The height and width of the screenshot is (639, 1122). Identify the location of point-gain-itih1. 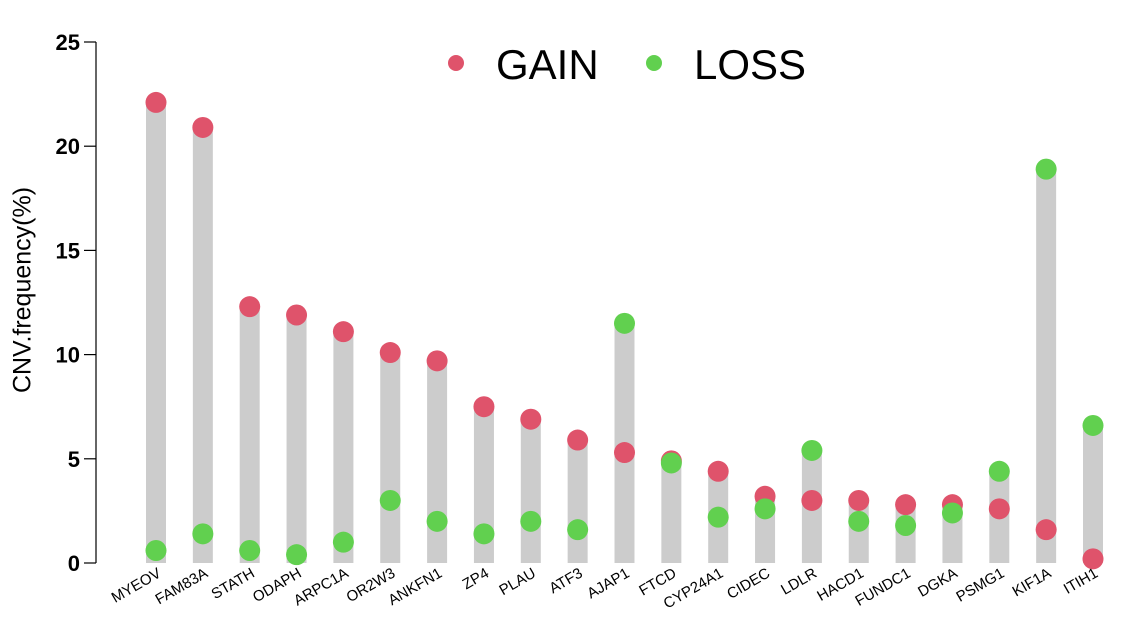
(1093, 559).